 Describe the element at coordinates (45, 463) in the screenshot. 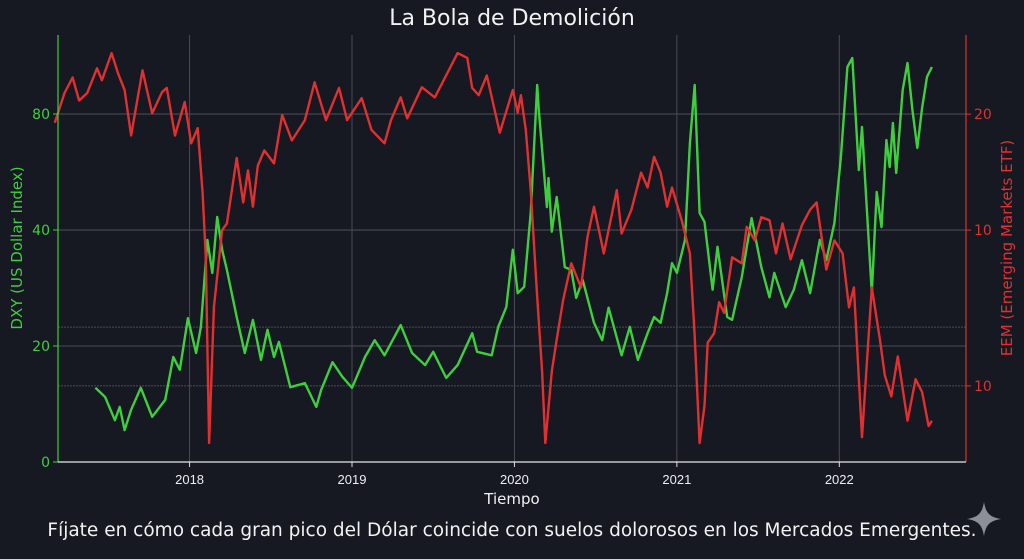

I see `y-left-tick-label: 0` at that location.